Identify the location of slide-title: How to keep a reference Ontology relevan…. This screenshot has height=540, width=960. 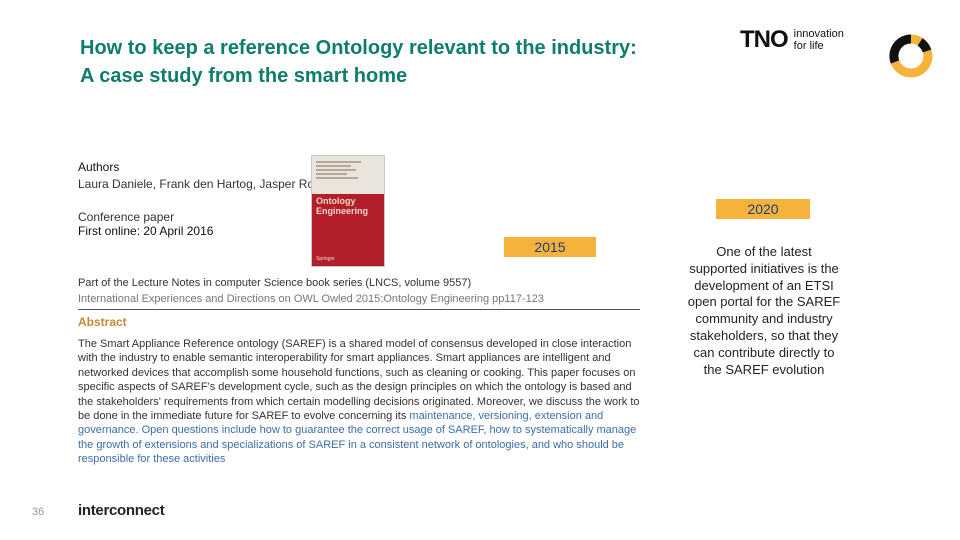
(358, 62).